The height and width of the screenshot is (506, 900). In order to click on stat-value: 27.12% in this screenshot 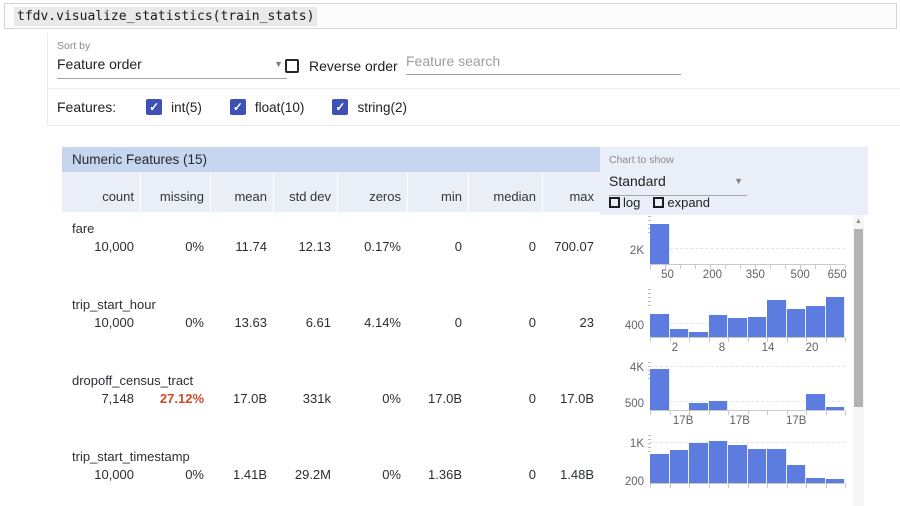, I will do `click(181, 398)`.